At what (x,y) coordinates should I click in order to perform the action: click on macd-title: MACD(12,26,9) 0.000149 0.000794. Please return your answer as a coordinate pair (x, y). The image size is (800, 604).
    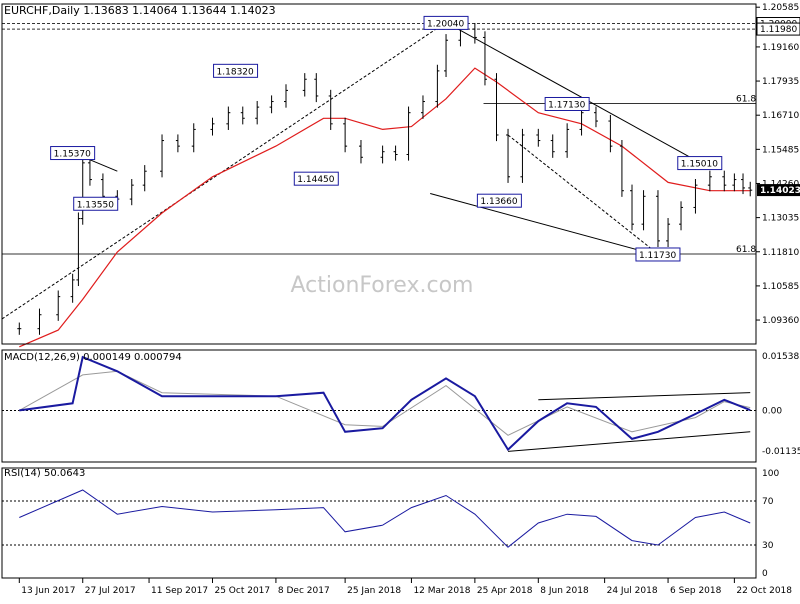
    Looking at the image, I should click on (93, 357).